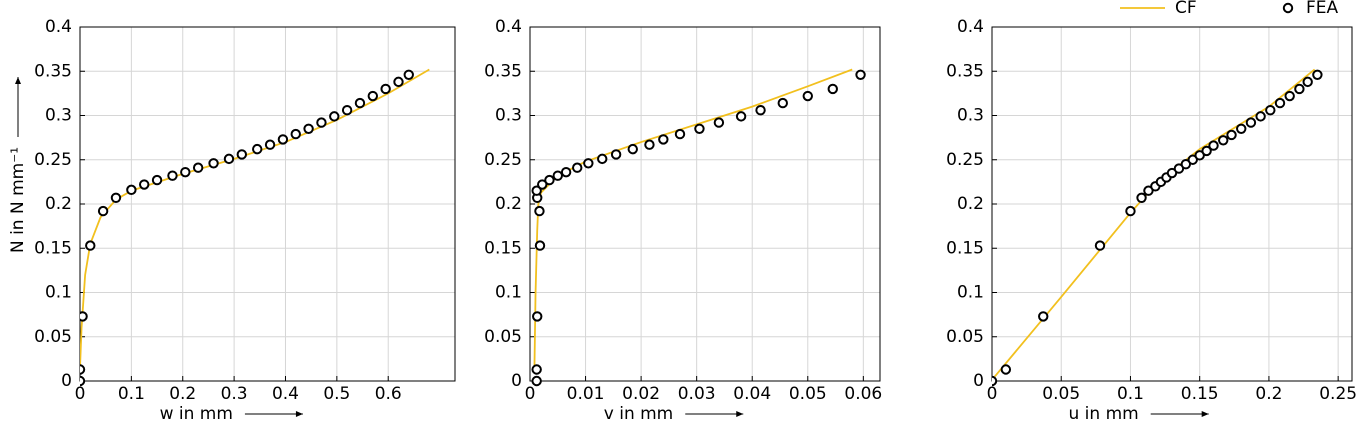 This screenshot has height=427, width=1367. I want to click on legend-label: CF, so click(1186, 9).